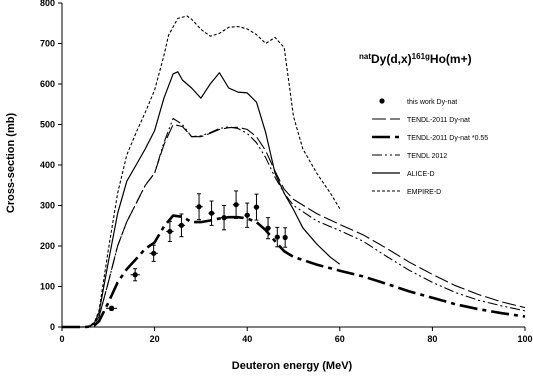 The image size is (533, 377). I want to click on y-tick-label: 200, so click(47, 246).